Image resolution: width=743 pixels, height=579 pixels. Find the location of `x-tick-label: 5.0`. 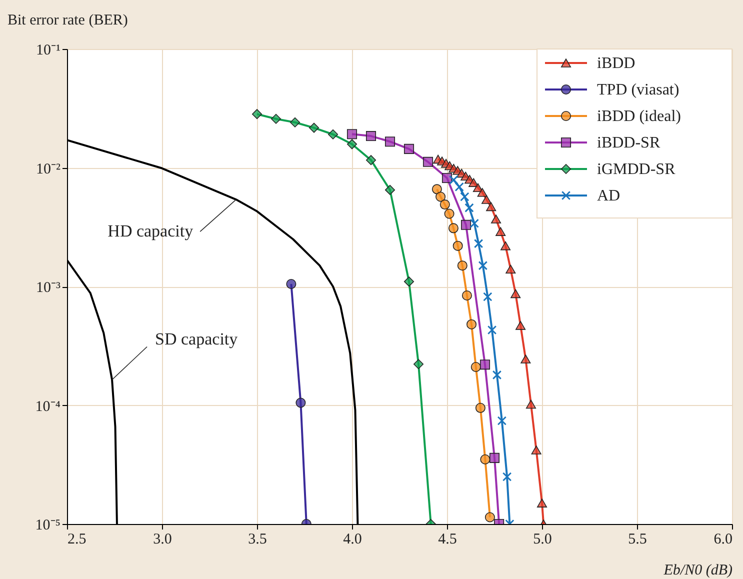

x-tick-label: 5.0 is located at coordinates (542, 540).